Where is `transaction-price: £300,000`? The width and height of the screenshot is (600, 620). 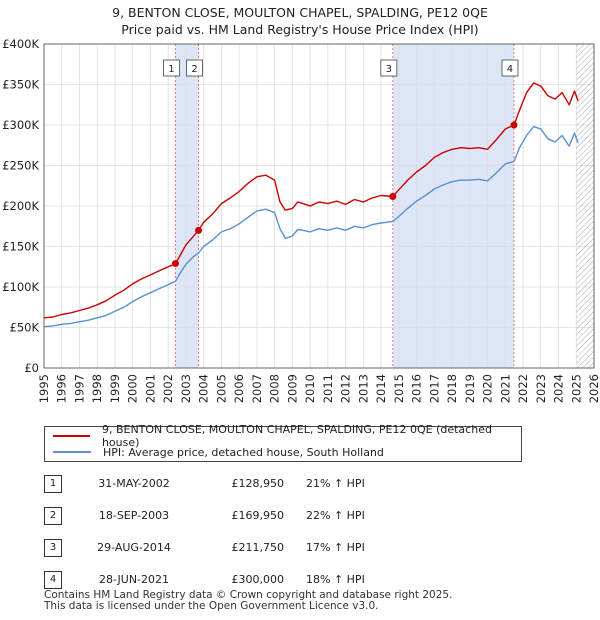
transaction-price: £300,000 is located at coordinates (258, 579).